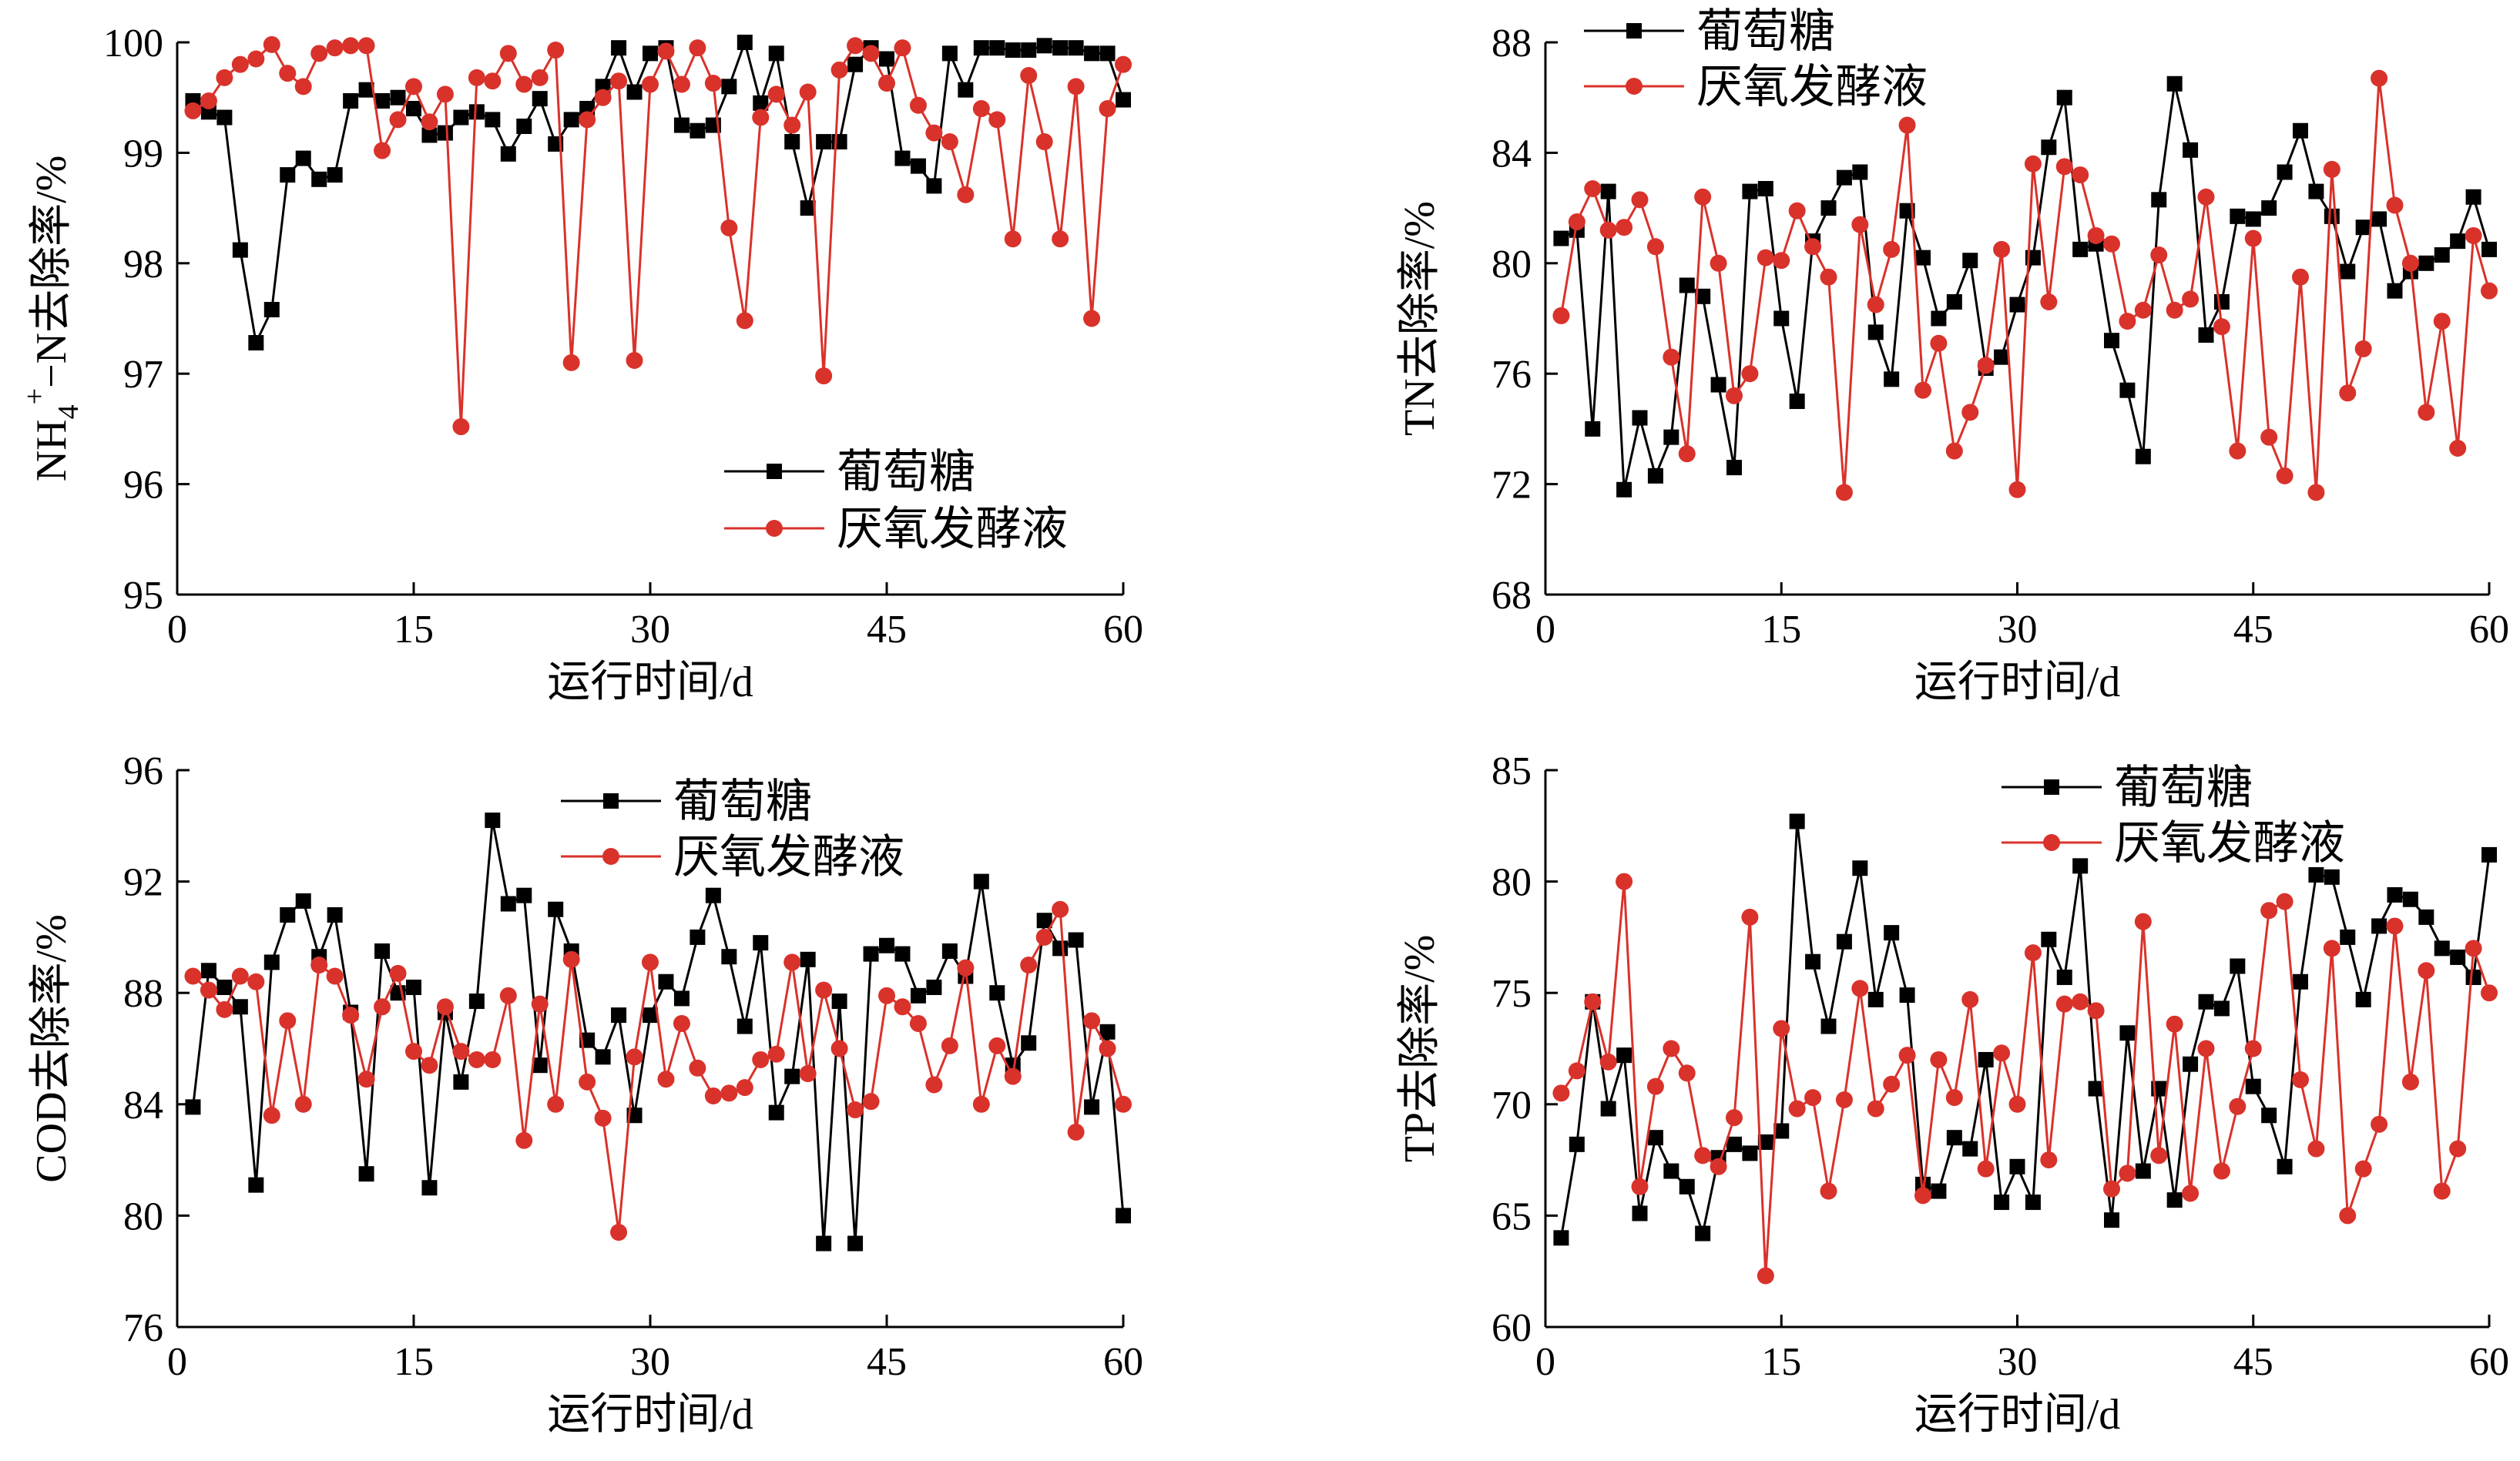  I want to click on x-tick-label: 15, so click(1781, 630).